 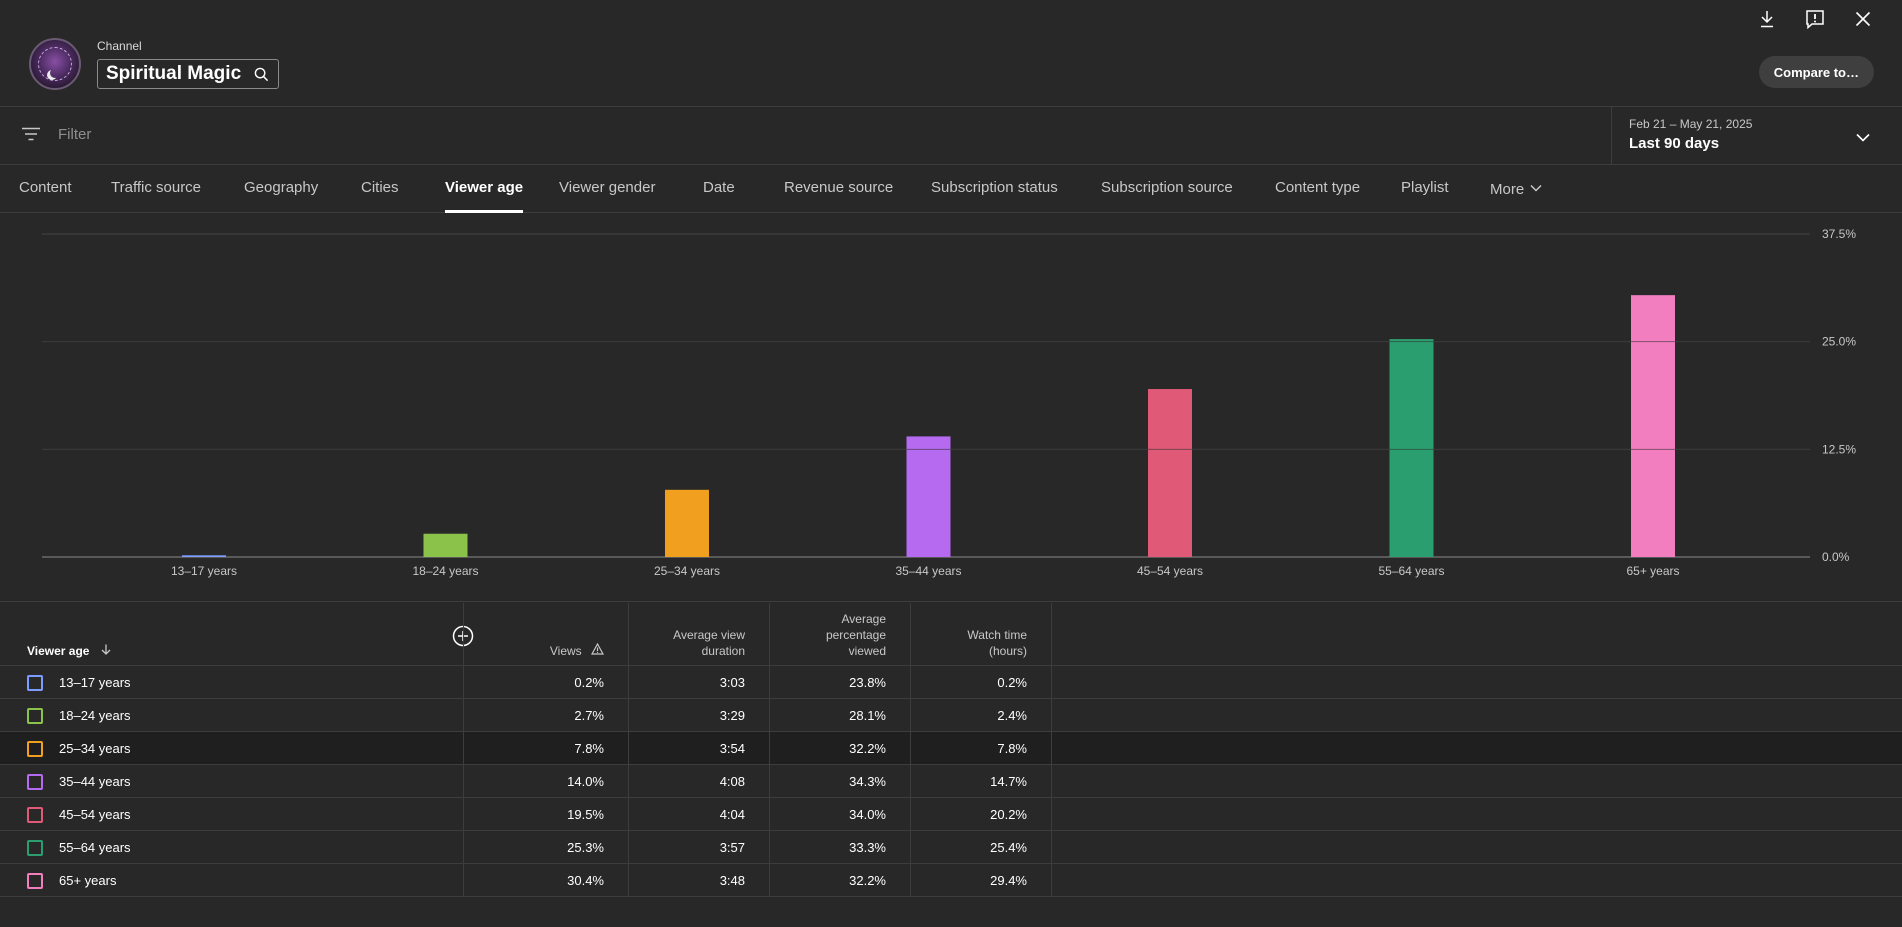 I want to click on cell-pct: 28.1%, so click(x=867, y=715).